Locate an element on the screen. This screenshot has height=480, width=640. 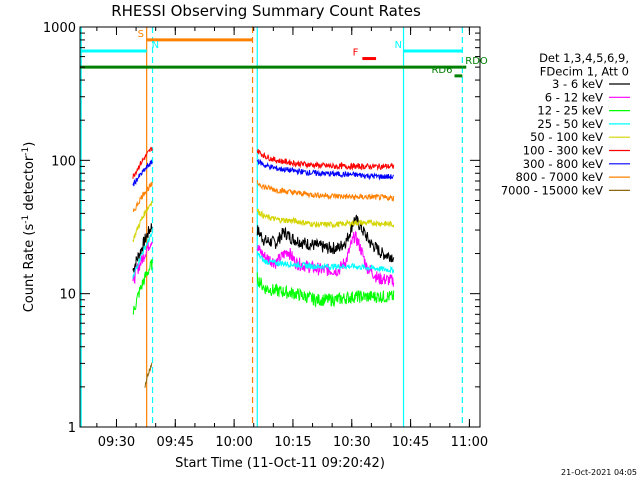
legend-entry-label-6: 300 - 800 keV is located at coordinates (563, 164).